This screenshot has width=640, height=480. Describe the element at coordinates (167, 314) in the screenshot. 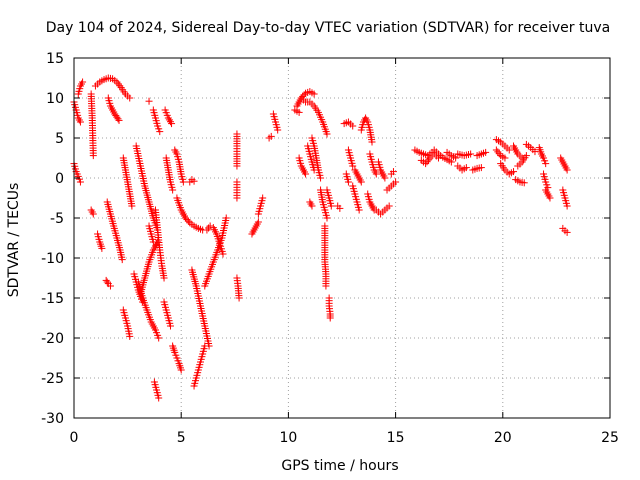

I see `series-arc22` at that location.